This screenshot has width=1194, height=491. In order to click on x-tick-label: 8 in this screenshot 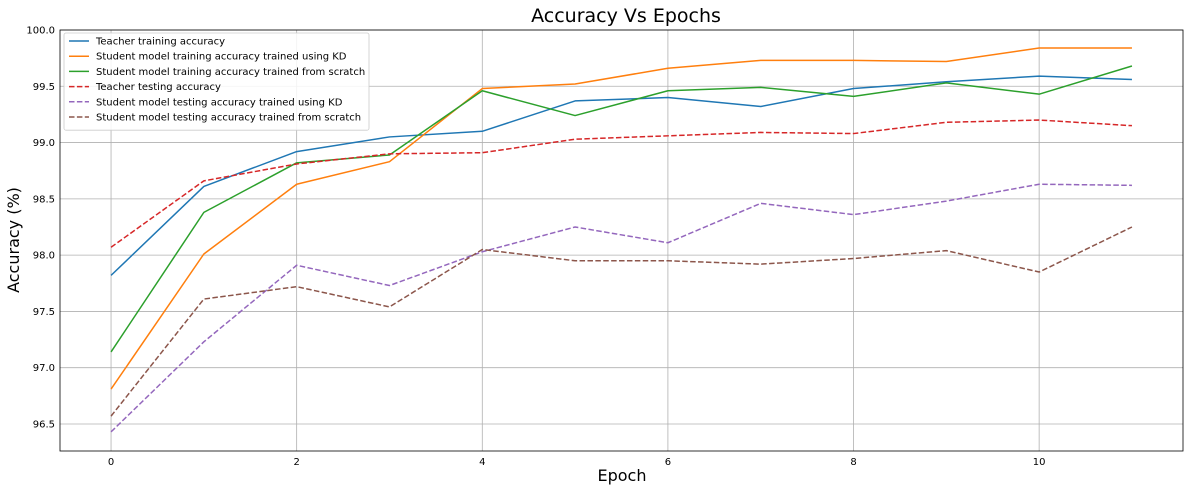, I will do `click(853, 462)`.